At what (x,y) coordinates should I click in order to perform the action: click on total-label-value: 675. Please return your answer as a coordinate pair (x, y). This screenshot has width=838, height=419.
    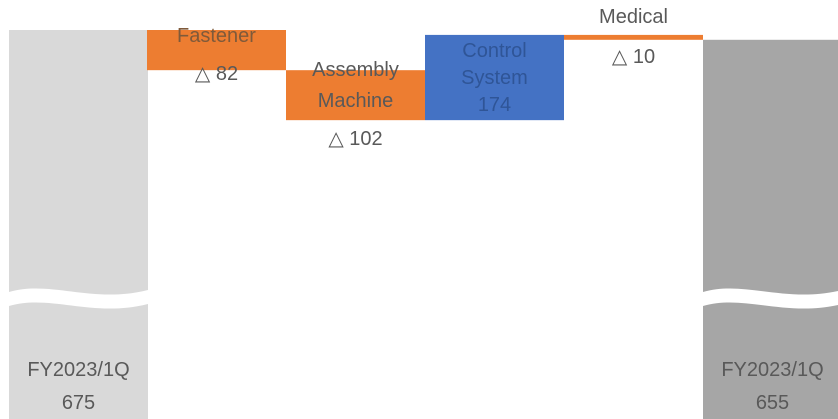
    Looking at the image, I should click on (78, 403).